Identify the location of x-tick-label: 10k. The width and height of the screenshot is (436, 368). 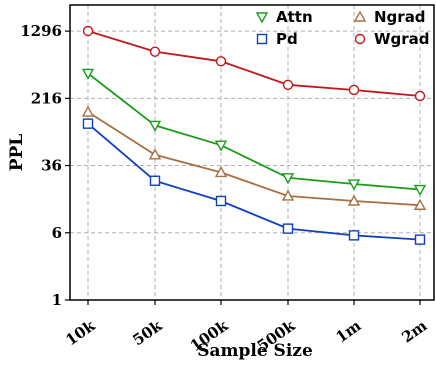
(80, 332).